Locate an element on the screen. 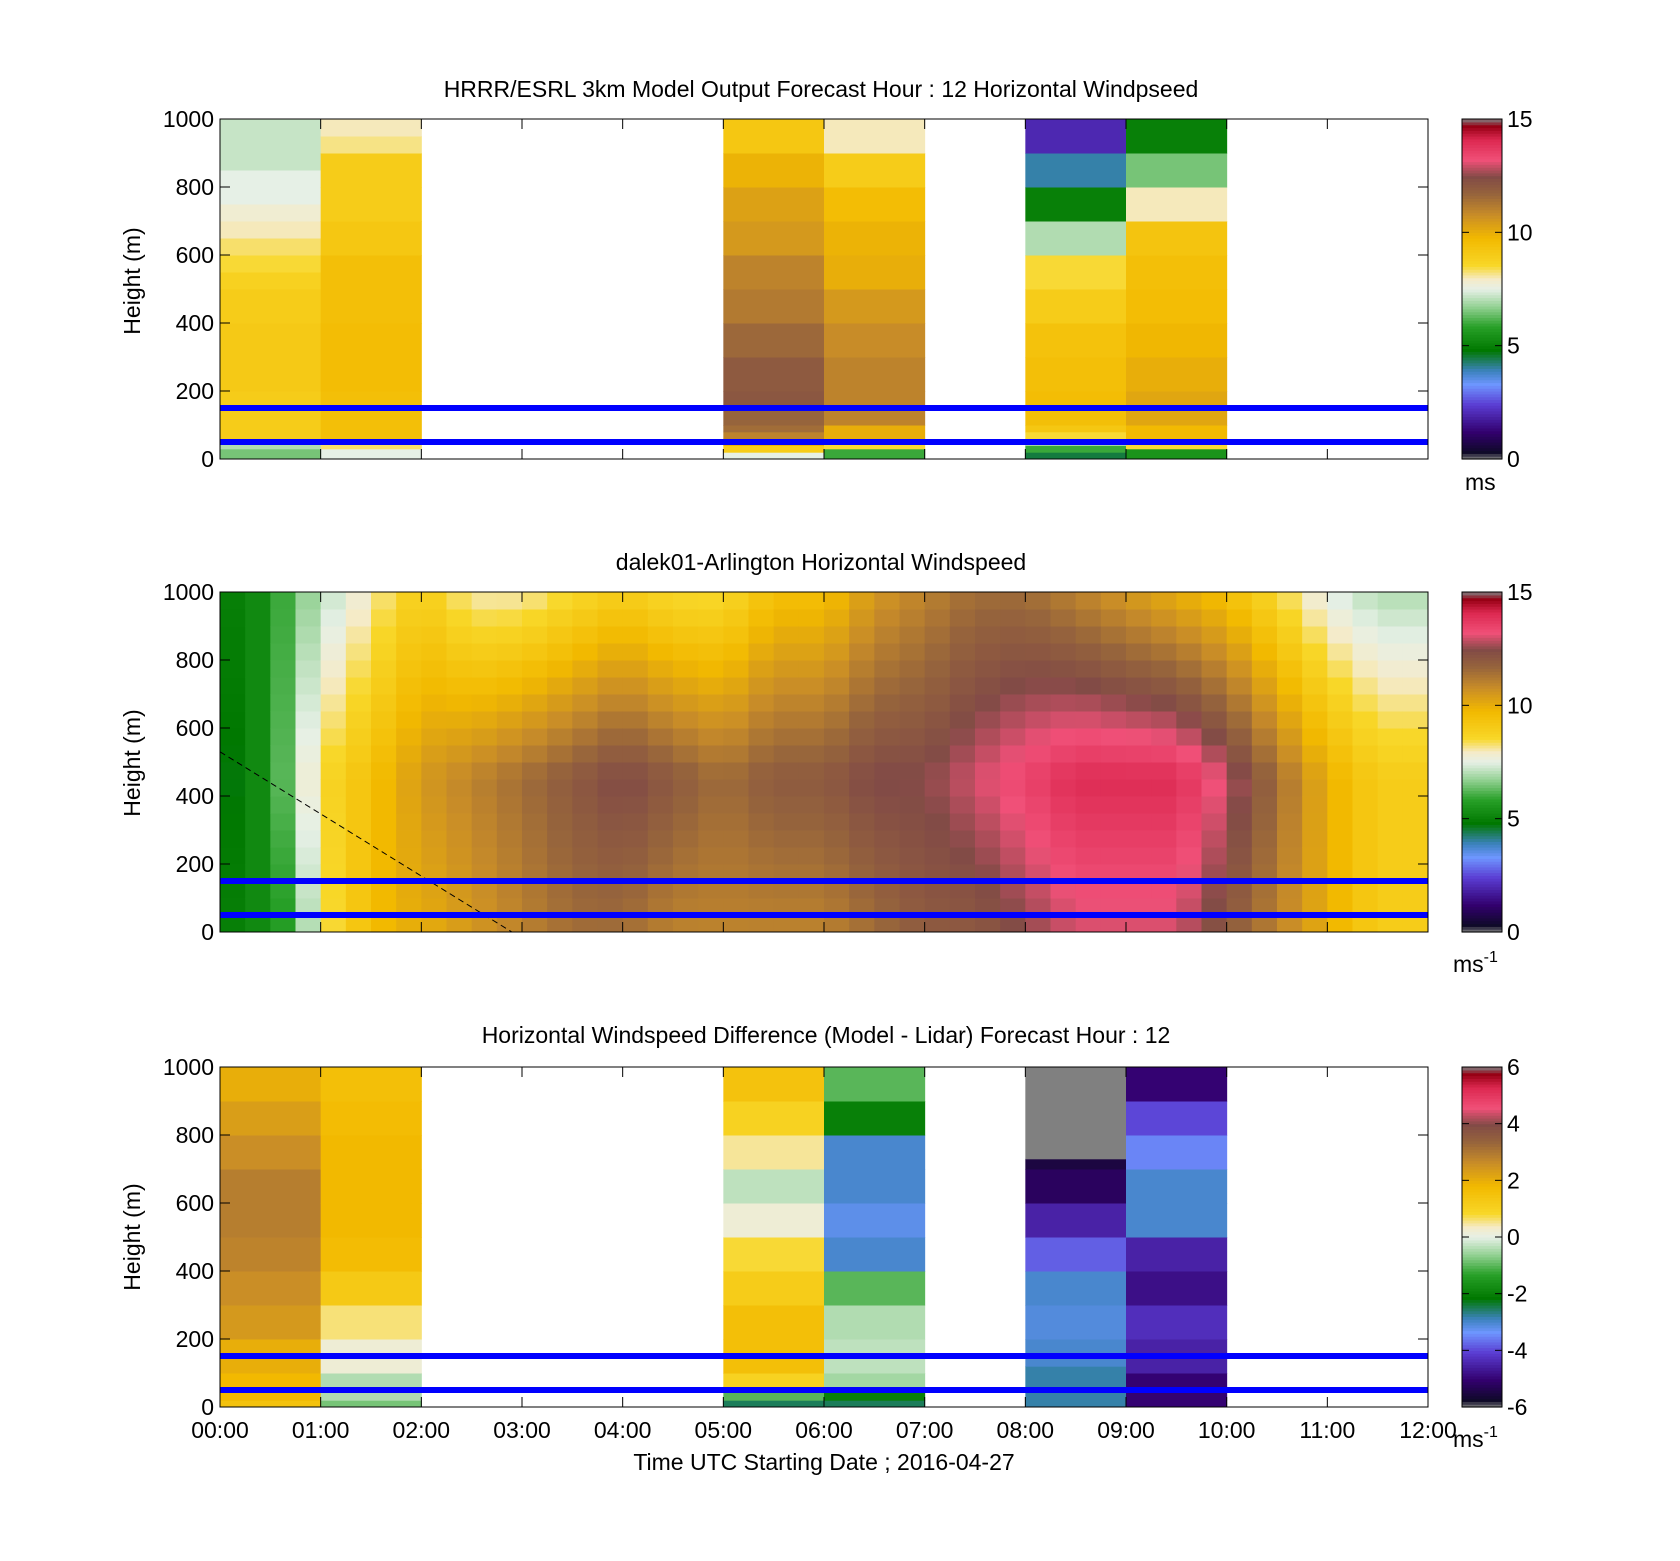  x-tick-label: 02:00 is located at coordinates (422, 1430).